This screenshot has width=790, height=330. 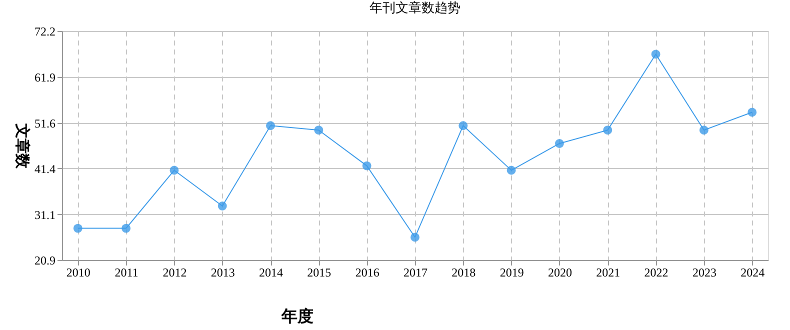 What do you see at coordinates (367, 273) in the screenshot?
I see `x-tick-label: 2016` at bounding box center [367, 273].